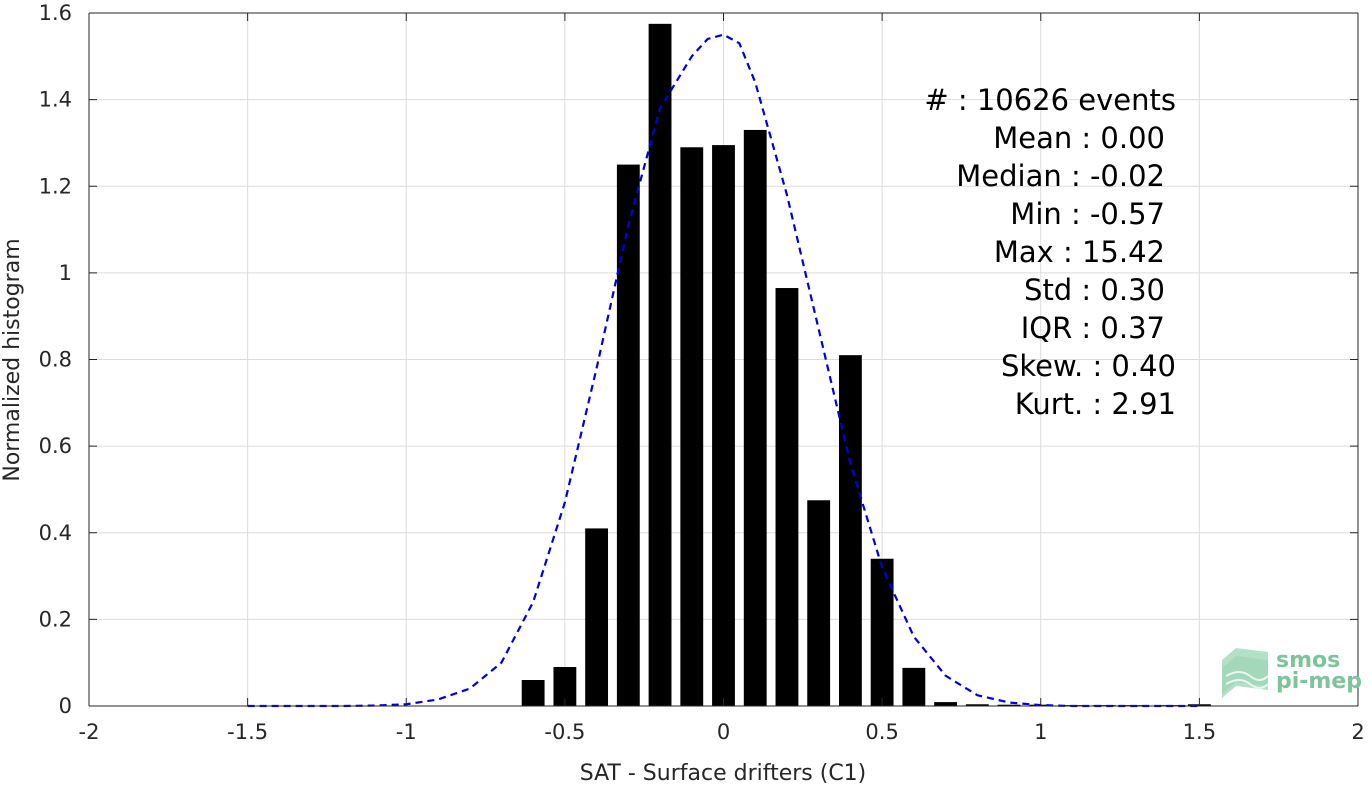  I want to click on x-tick-label: 1, so click(1040, 732).